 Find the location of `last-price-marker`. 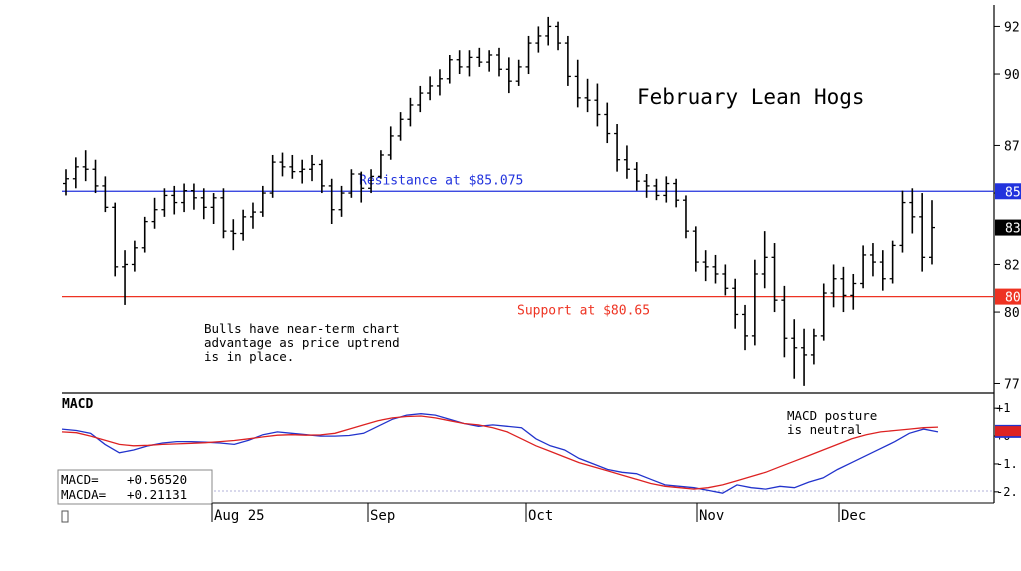

last-price-marker is located at coordinates (1008, 227).